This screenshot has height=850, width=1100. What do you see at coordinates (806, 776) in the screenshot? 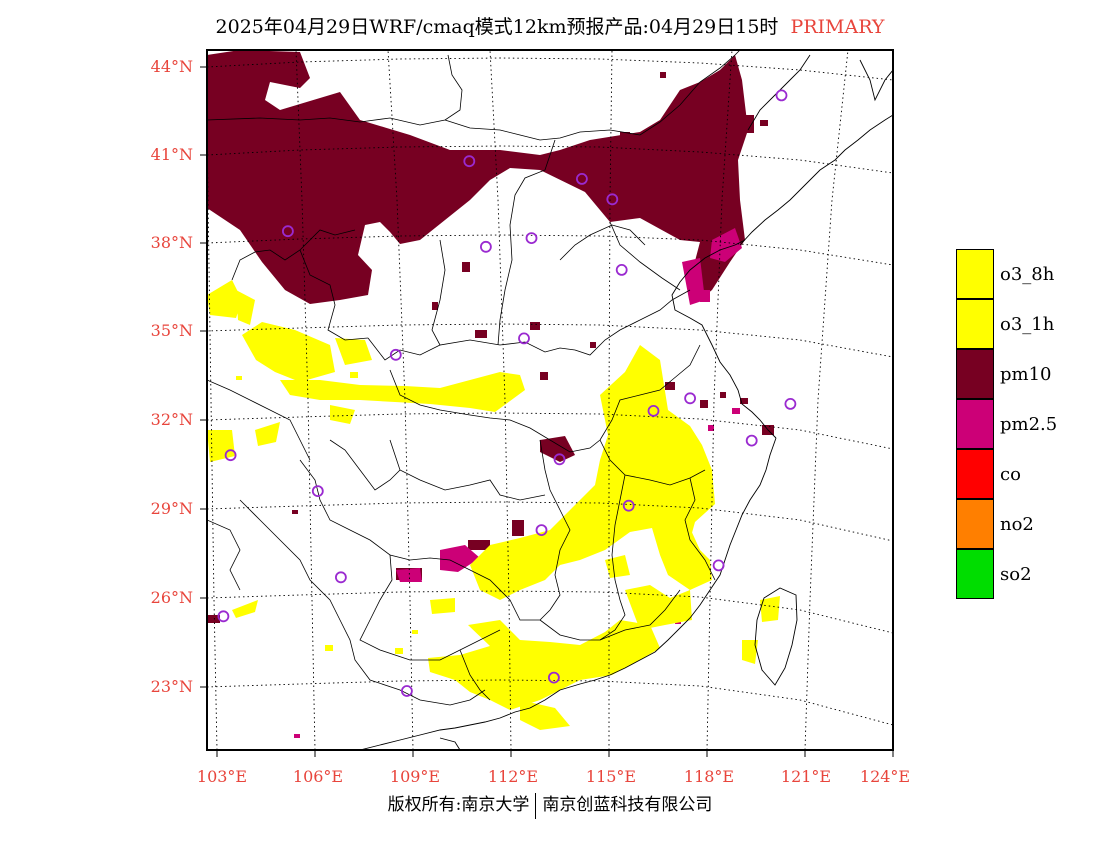
I see `lon-label-121: 121°E` at bounding box center [806, 776].